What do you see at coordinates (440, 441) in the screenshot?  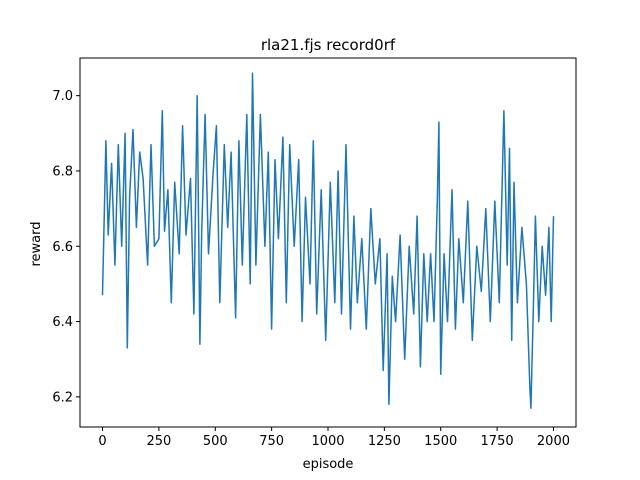 I see `x-tick-label: 1500` at bounding box center [440, 441].